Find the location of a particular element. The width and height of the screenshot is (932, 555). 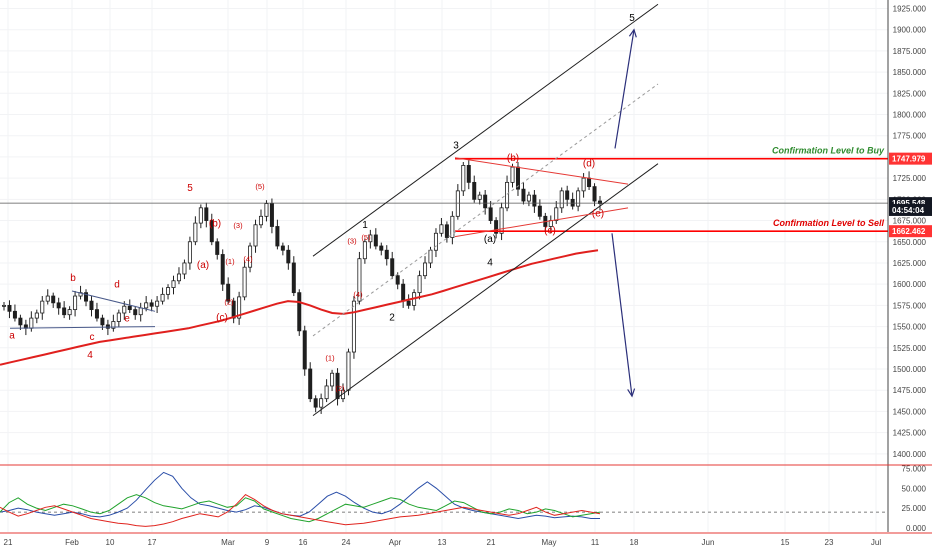

osc-tick-label: 75.000 is located at coordinates (914, 468).